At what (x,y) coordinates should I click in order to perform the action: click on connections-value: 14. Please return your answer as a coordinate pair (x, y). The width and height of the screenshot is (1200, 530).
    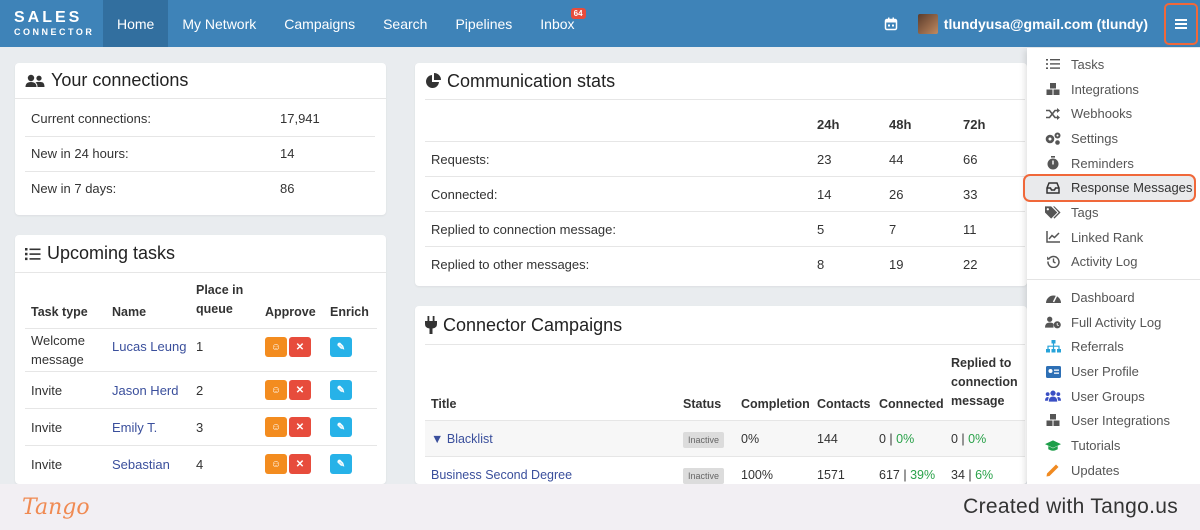
    Looking at the image, I should click on (327, 153).